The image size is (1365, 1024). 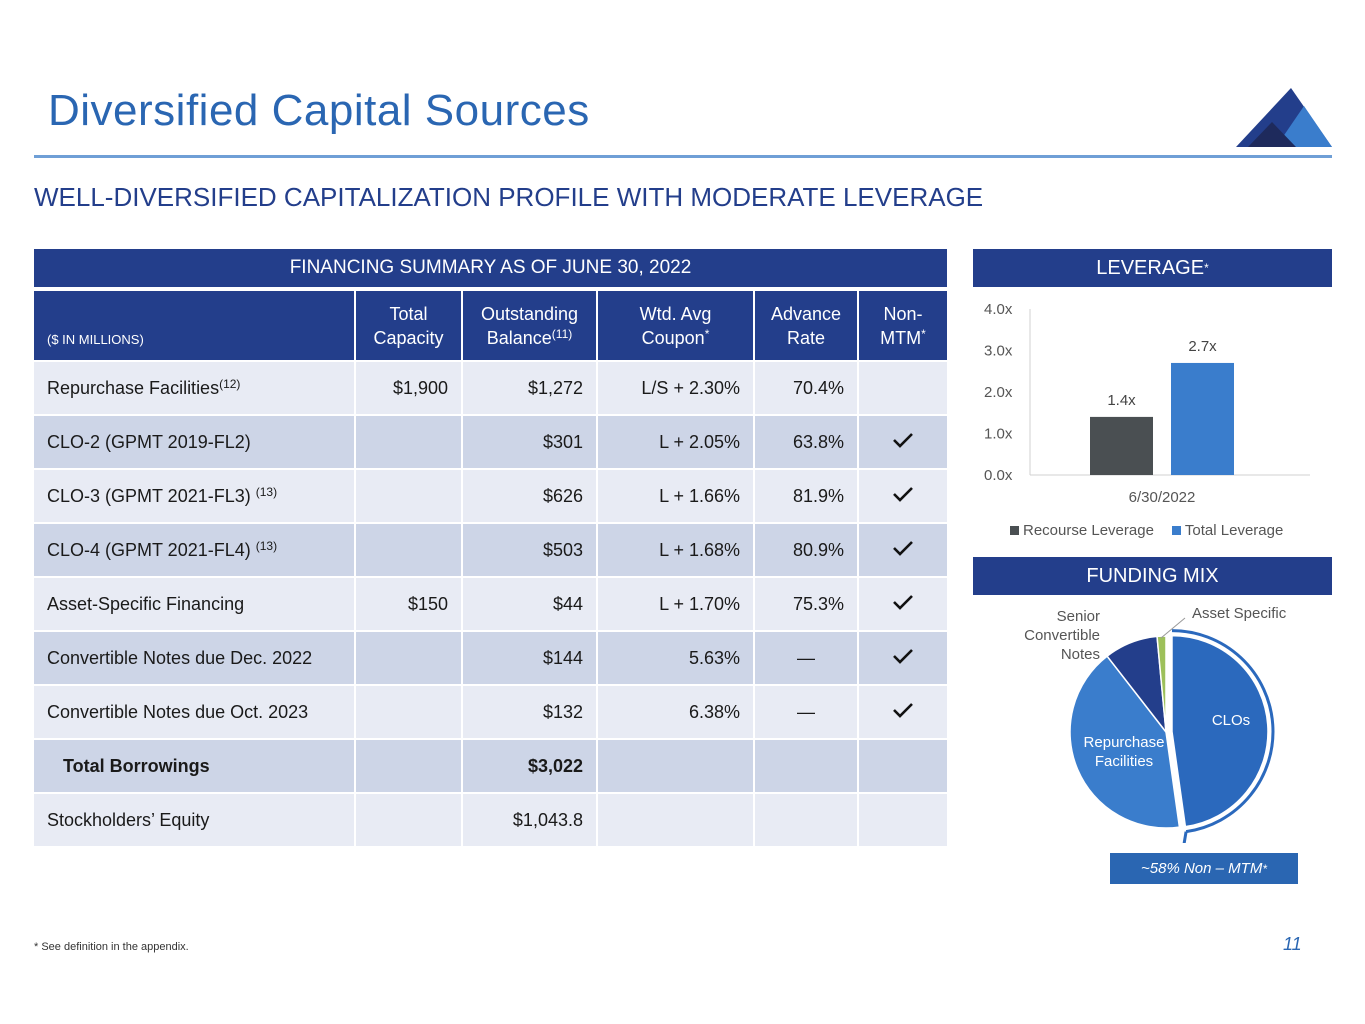 I want to click on row-name: CLO-2 (GPMT 2019-FL2), so click(x=149, y=441).